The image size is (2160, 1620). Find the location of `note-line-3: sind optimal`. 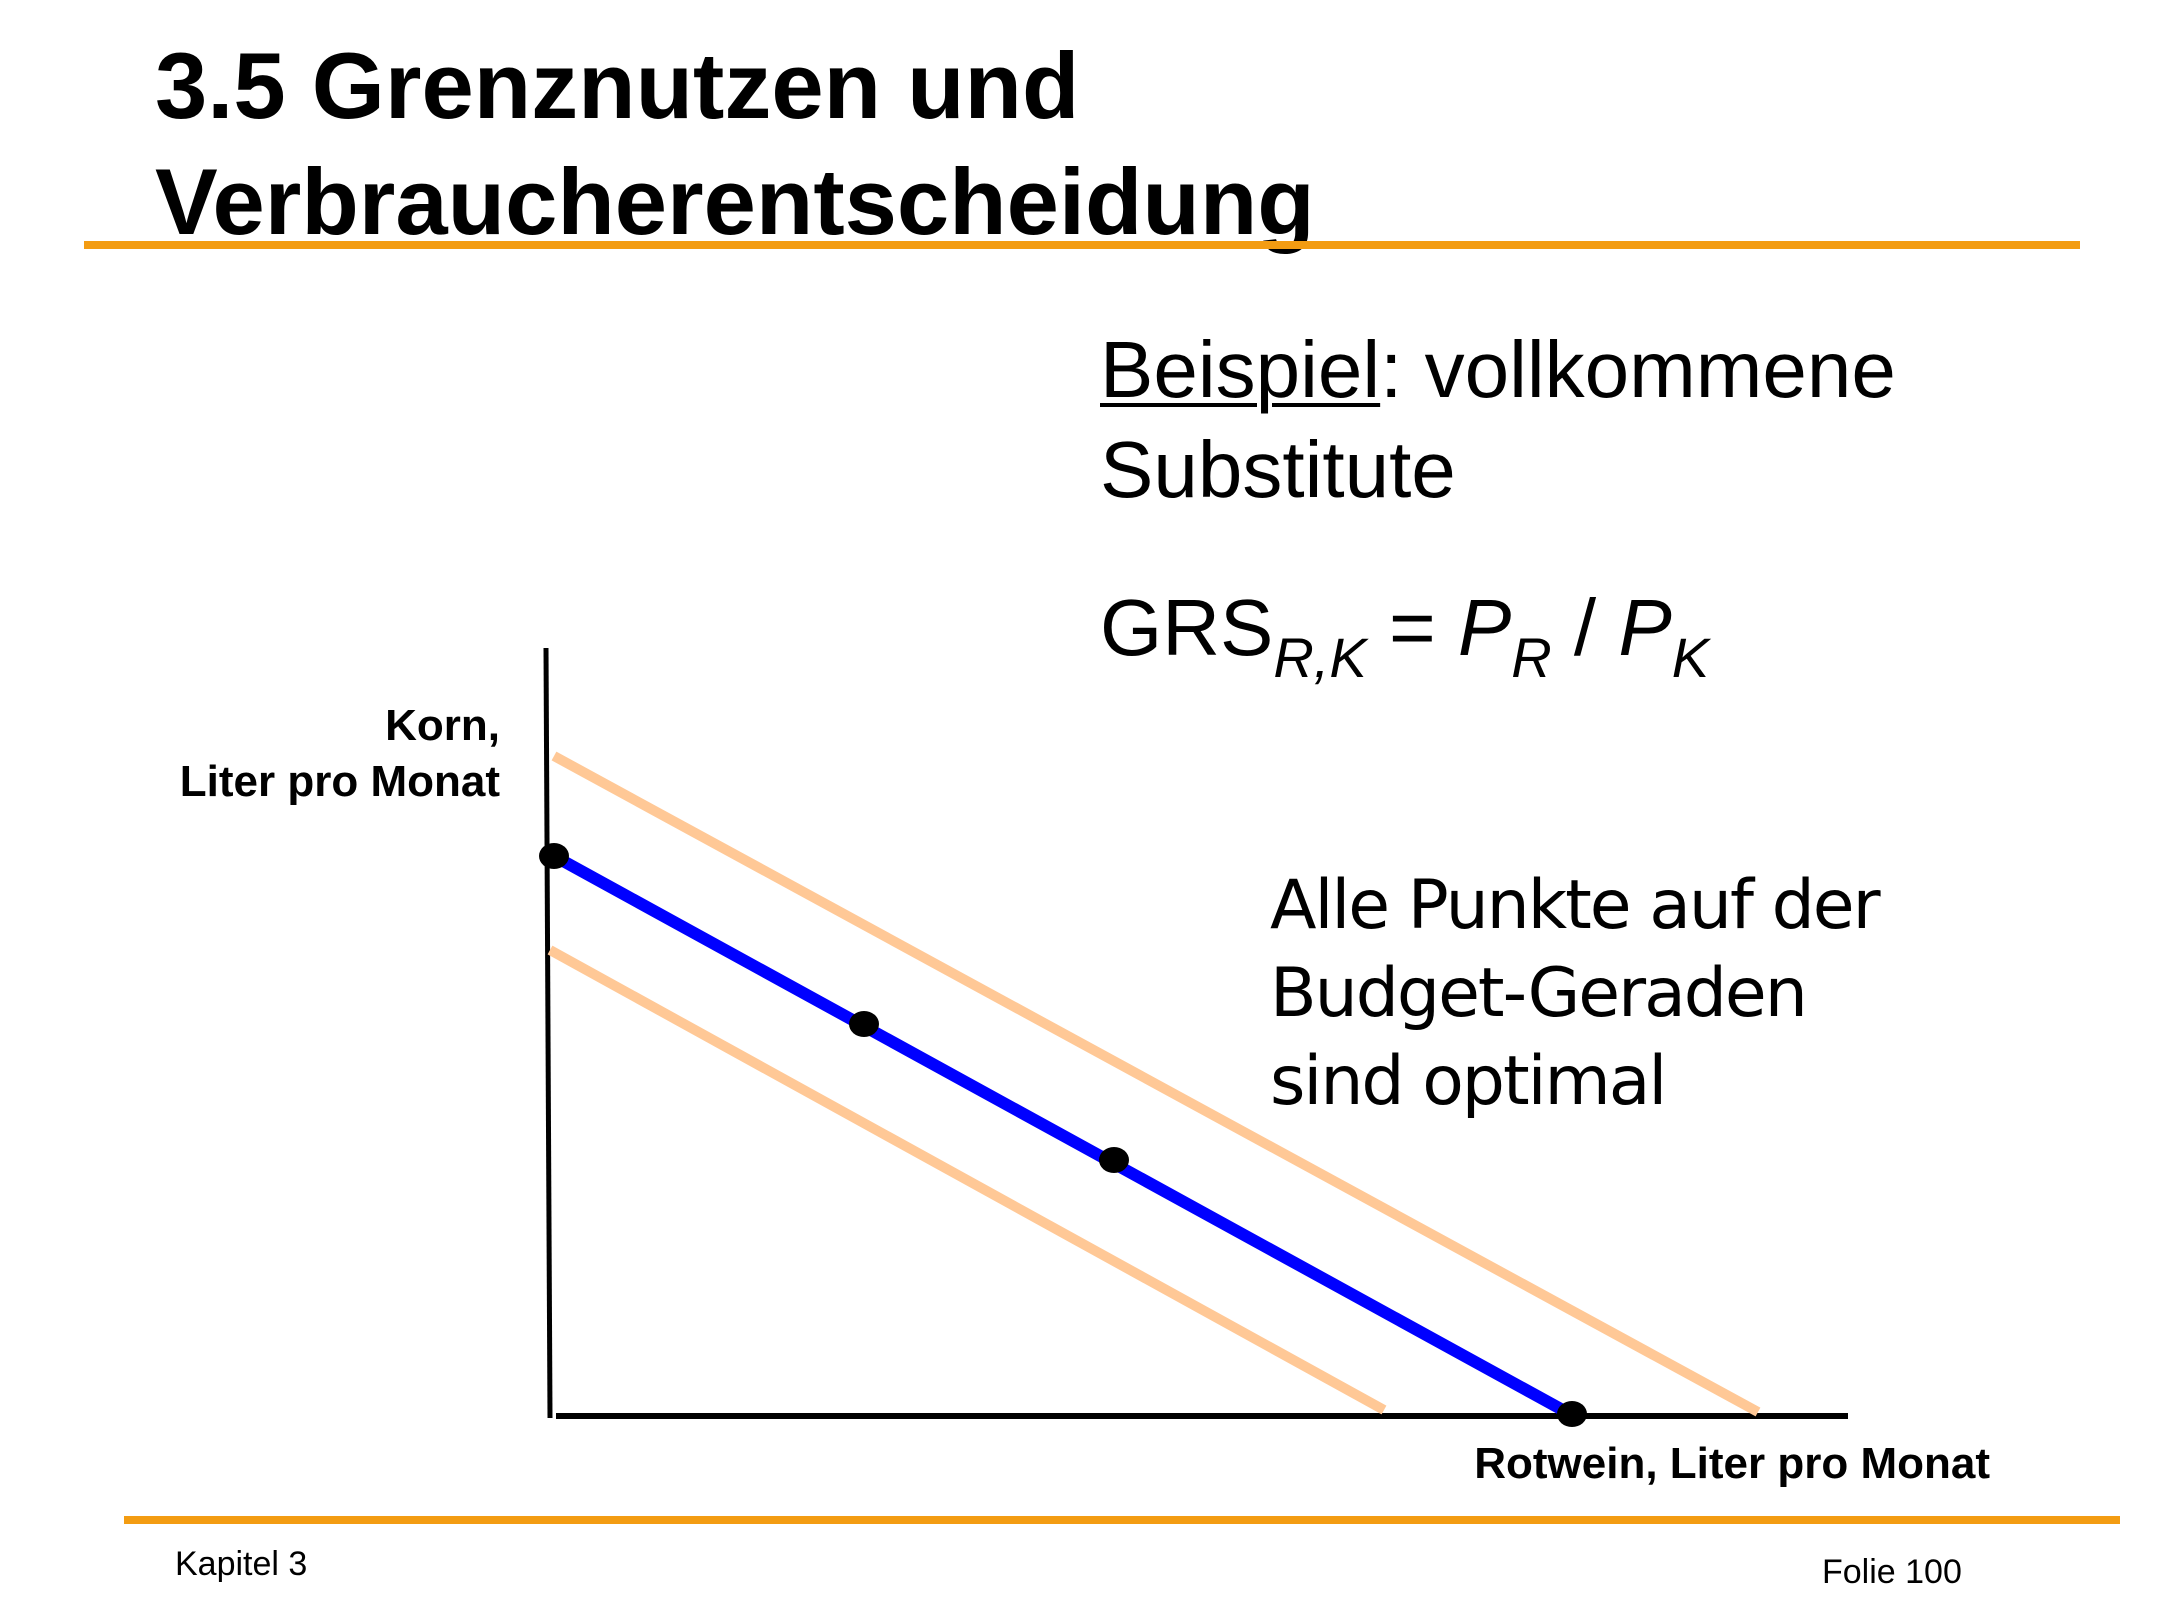

note-line-3: sind optimal is located at coordinates (1468, 1081).